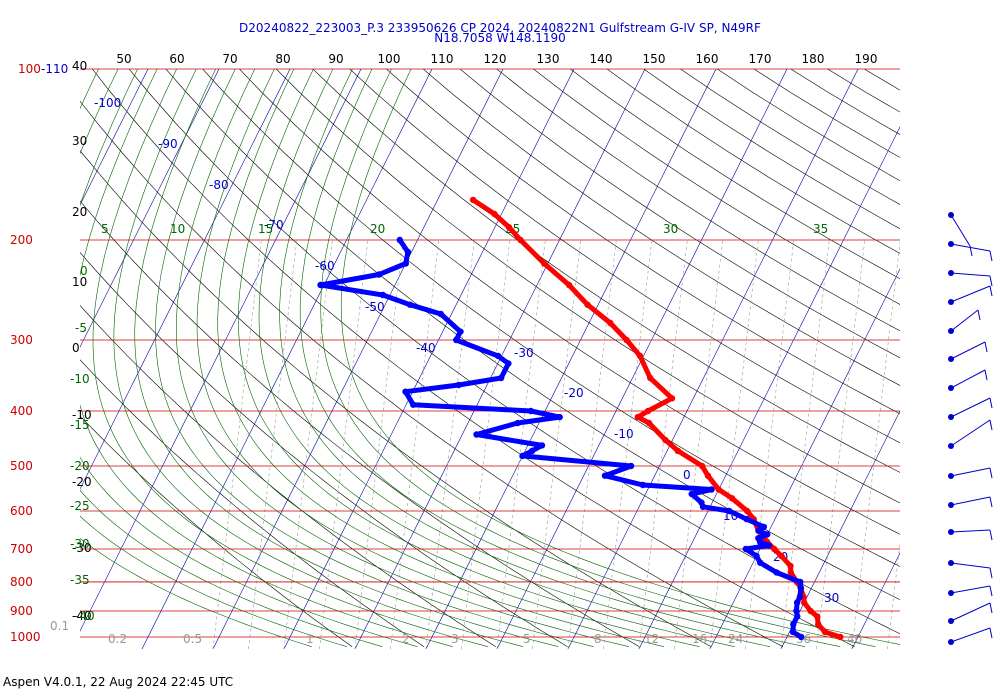  What do you see at coordinates (80, 425) in the screenshot?
I see `theta-e-label: -15` at bounding box center [80, 425].